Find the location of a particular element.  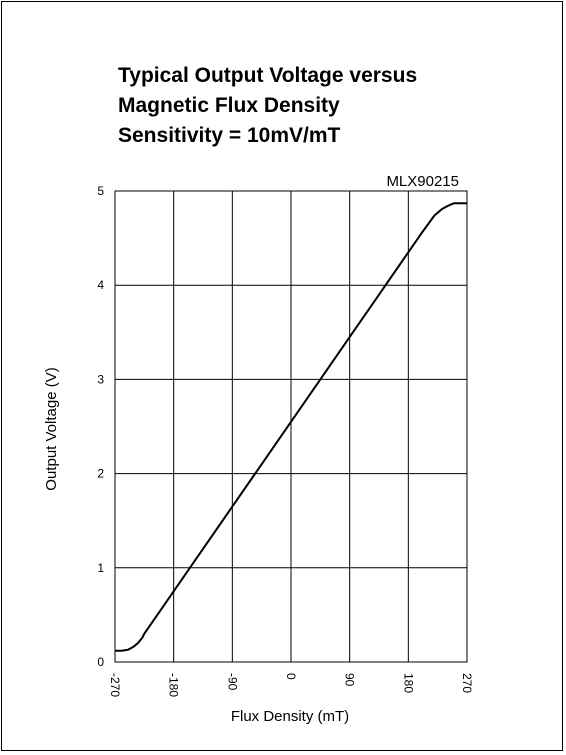

y-axis-title: Output Voltage (V) is located at coordinates (51, 428).